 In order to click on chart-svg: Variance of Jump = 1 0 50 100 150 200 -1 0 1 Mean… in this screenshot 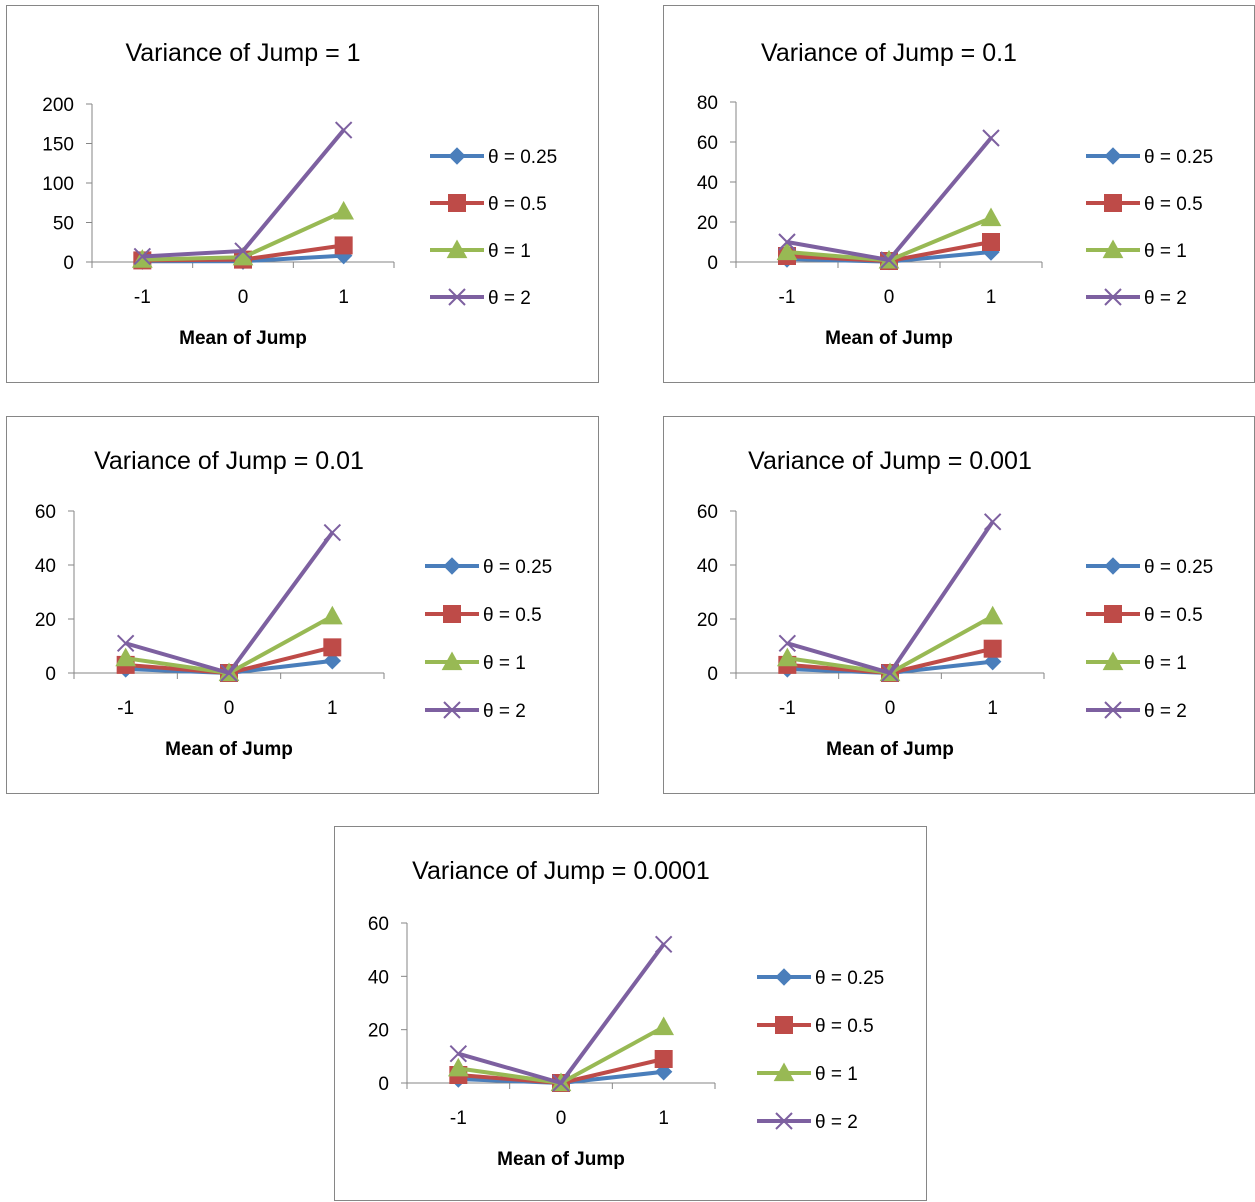, I will do `click(299, 194)`.